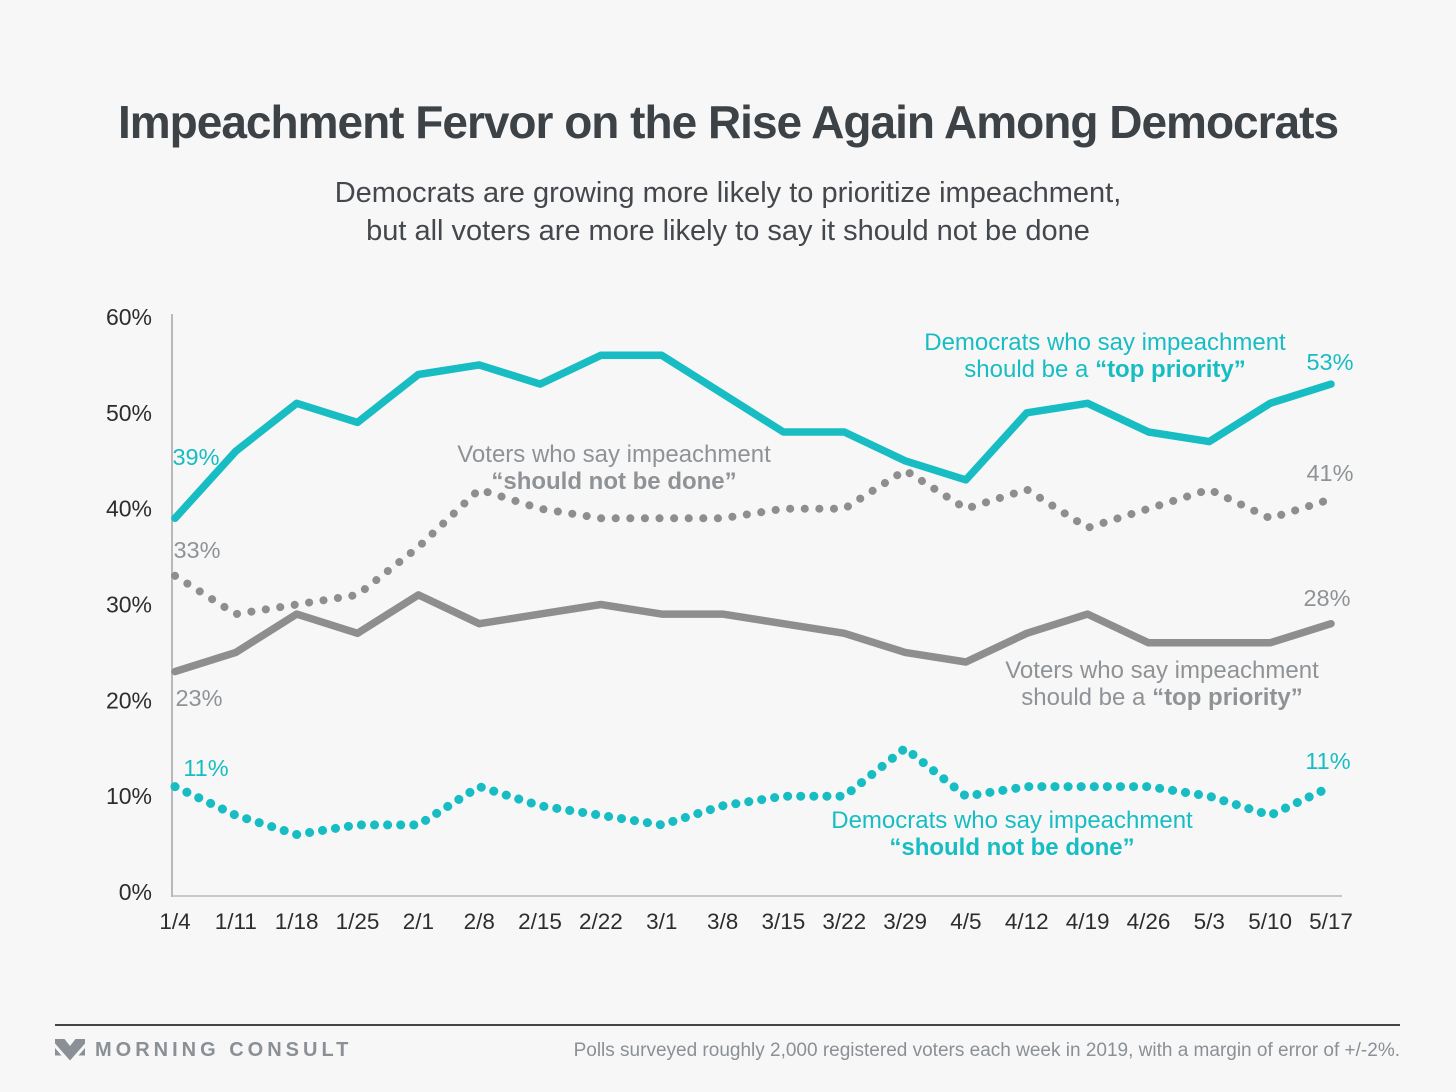  Describe the element at coordinates (198, 698) in the screenshot. I see `point-value-label: 23%` at that location.